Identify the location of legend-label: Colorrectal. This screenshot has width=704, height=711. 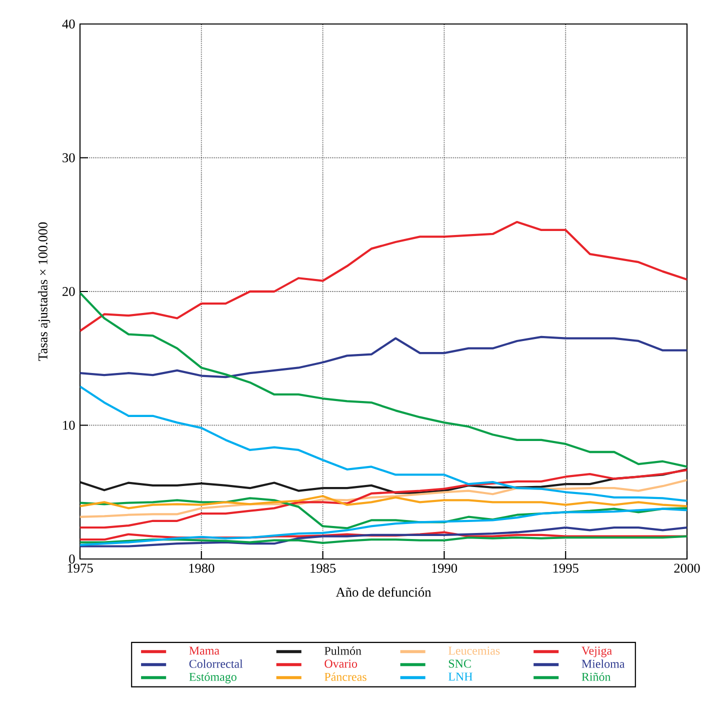
(216, 663).